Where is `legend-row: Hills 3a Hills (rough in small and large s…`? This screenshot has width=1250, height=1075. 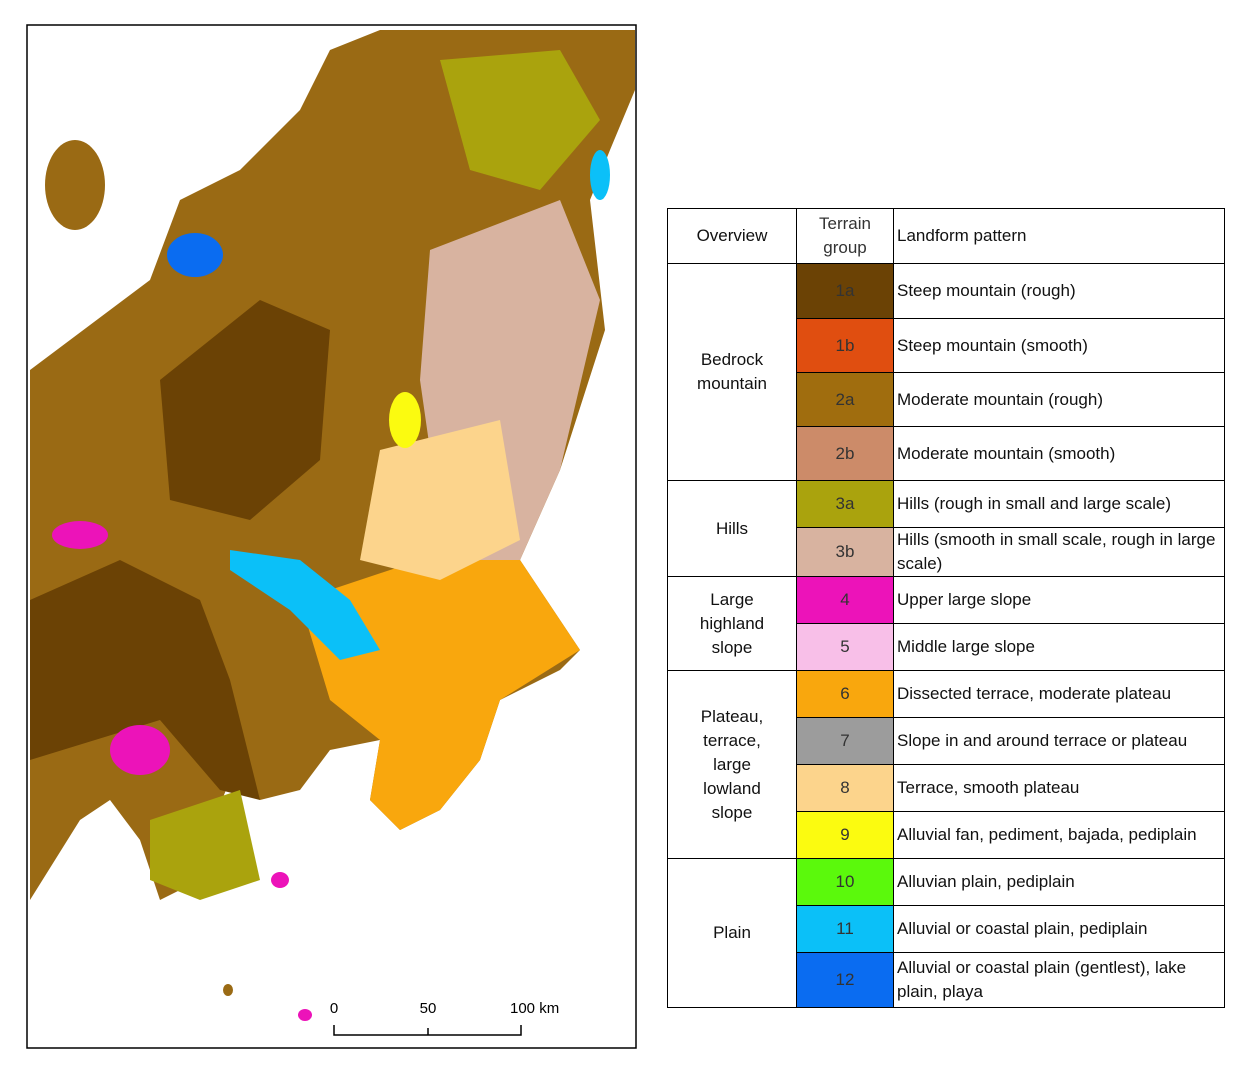 legend-row: Hills 3a Hills (rough in small and large s… is located at coordinates (946, 528).